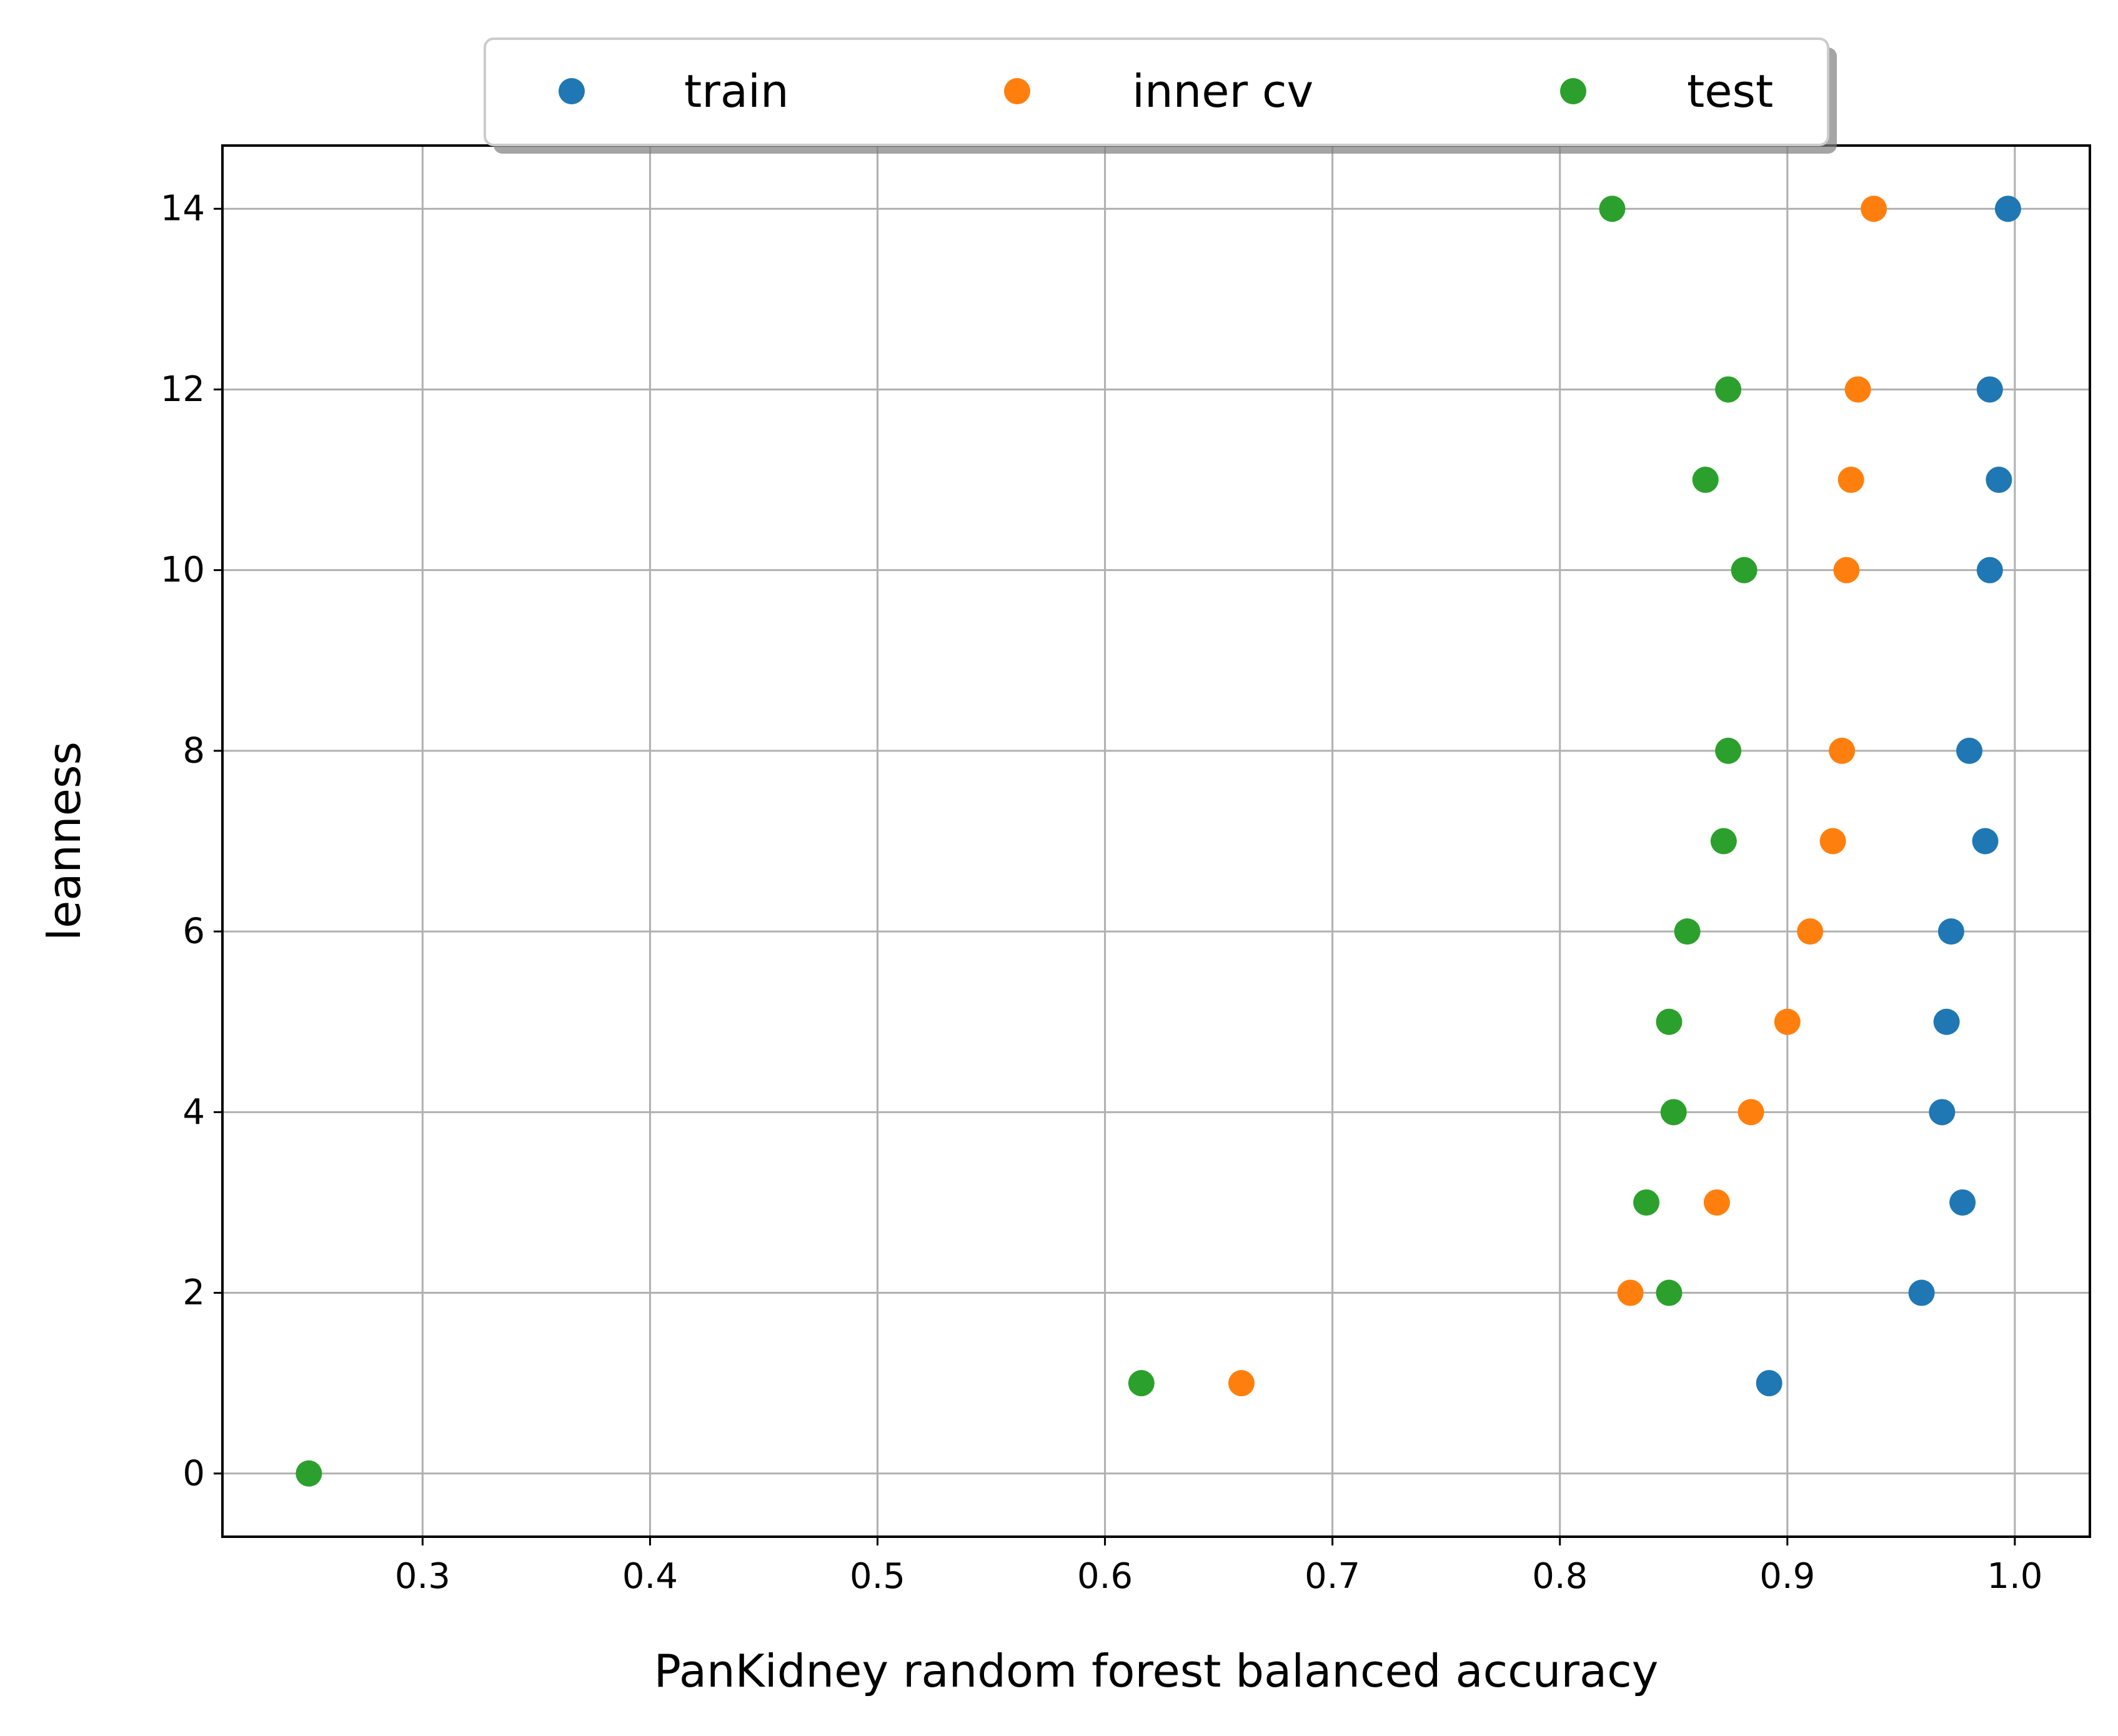  Describe the element at coordinates (422, 1576) in the screenshot. I see `x-tick-label: 0.3` at that location.